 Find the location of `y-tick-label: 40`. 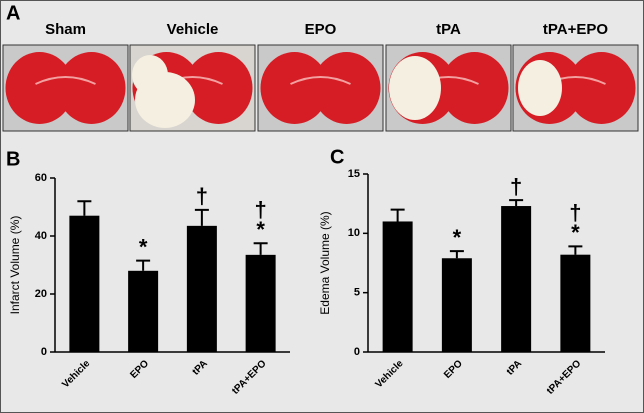

y-tick-label: 40 is located at coordinates (41, 236).